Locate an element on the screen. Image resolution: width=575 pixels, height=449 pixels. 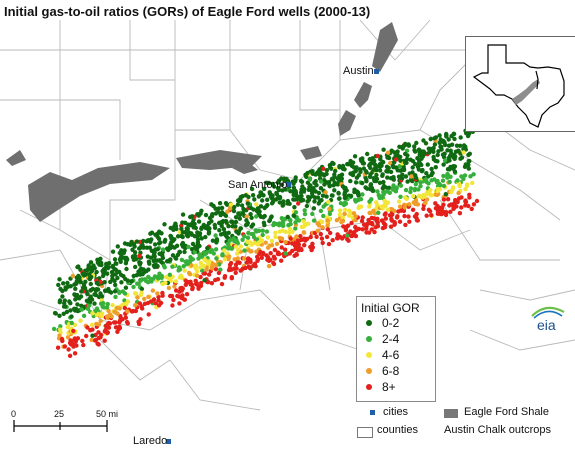
outcrop-shape is located at coordinates (347, 123).